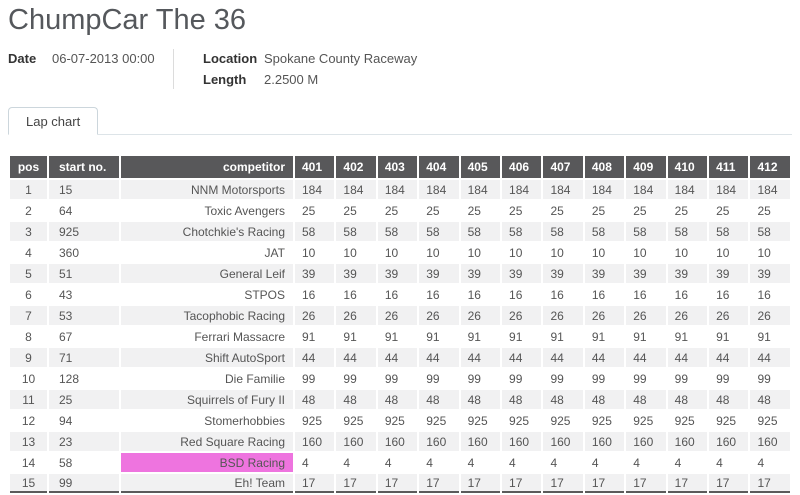  I want to click on column-header-lap-410: 410, so click(687, 167).